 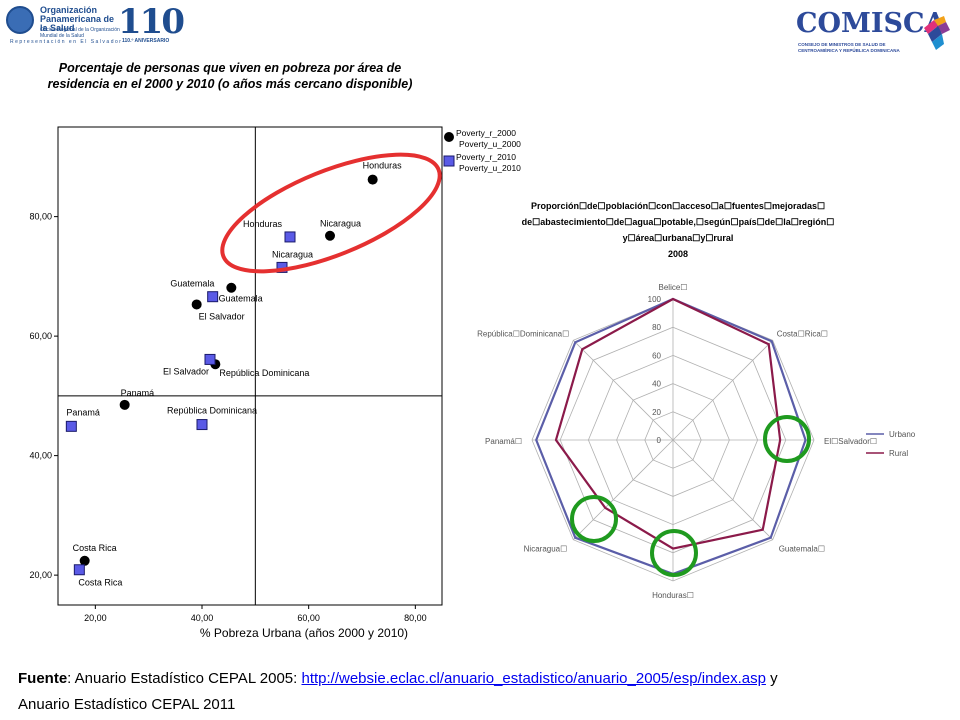 I want to click on green-highlight-circle-honduras, so click(x=674, y=553).